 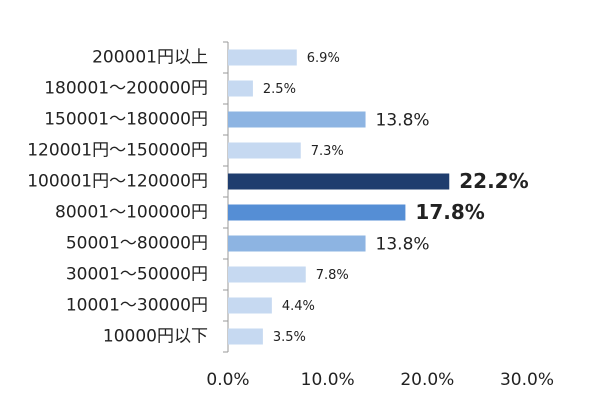 What do you see at coordinates (493, 181) in the screenshot?
I see `value-label: 22.2%` at bounding box center [493, 181].